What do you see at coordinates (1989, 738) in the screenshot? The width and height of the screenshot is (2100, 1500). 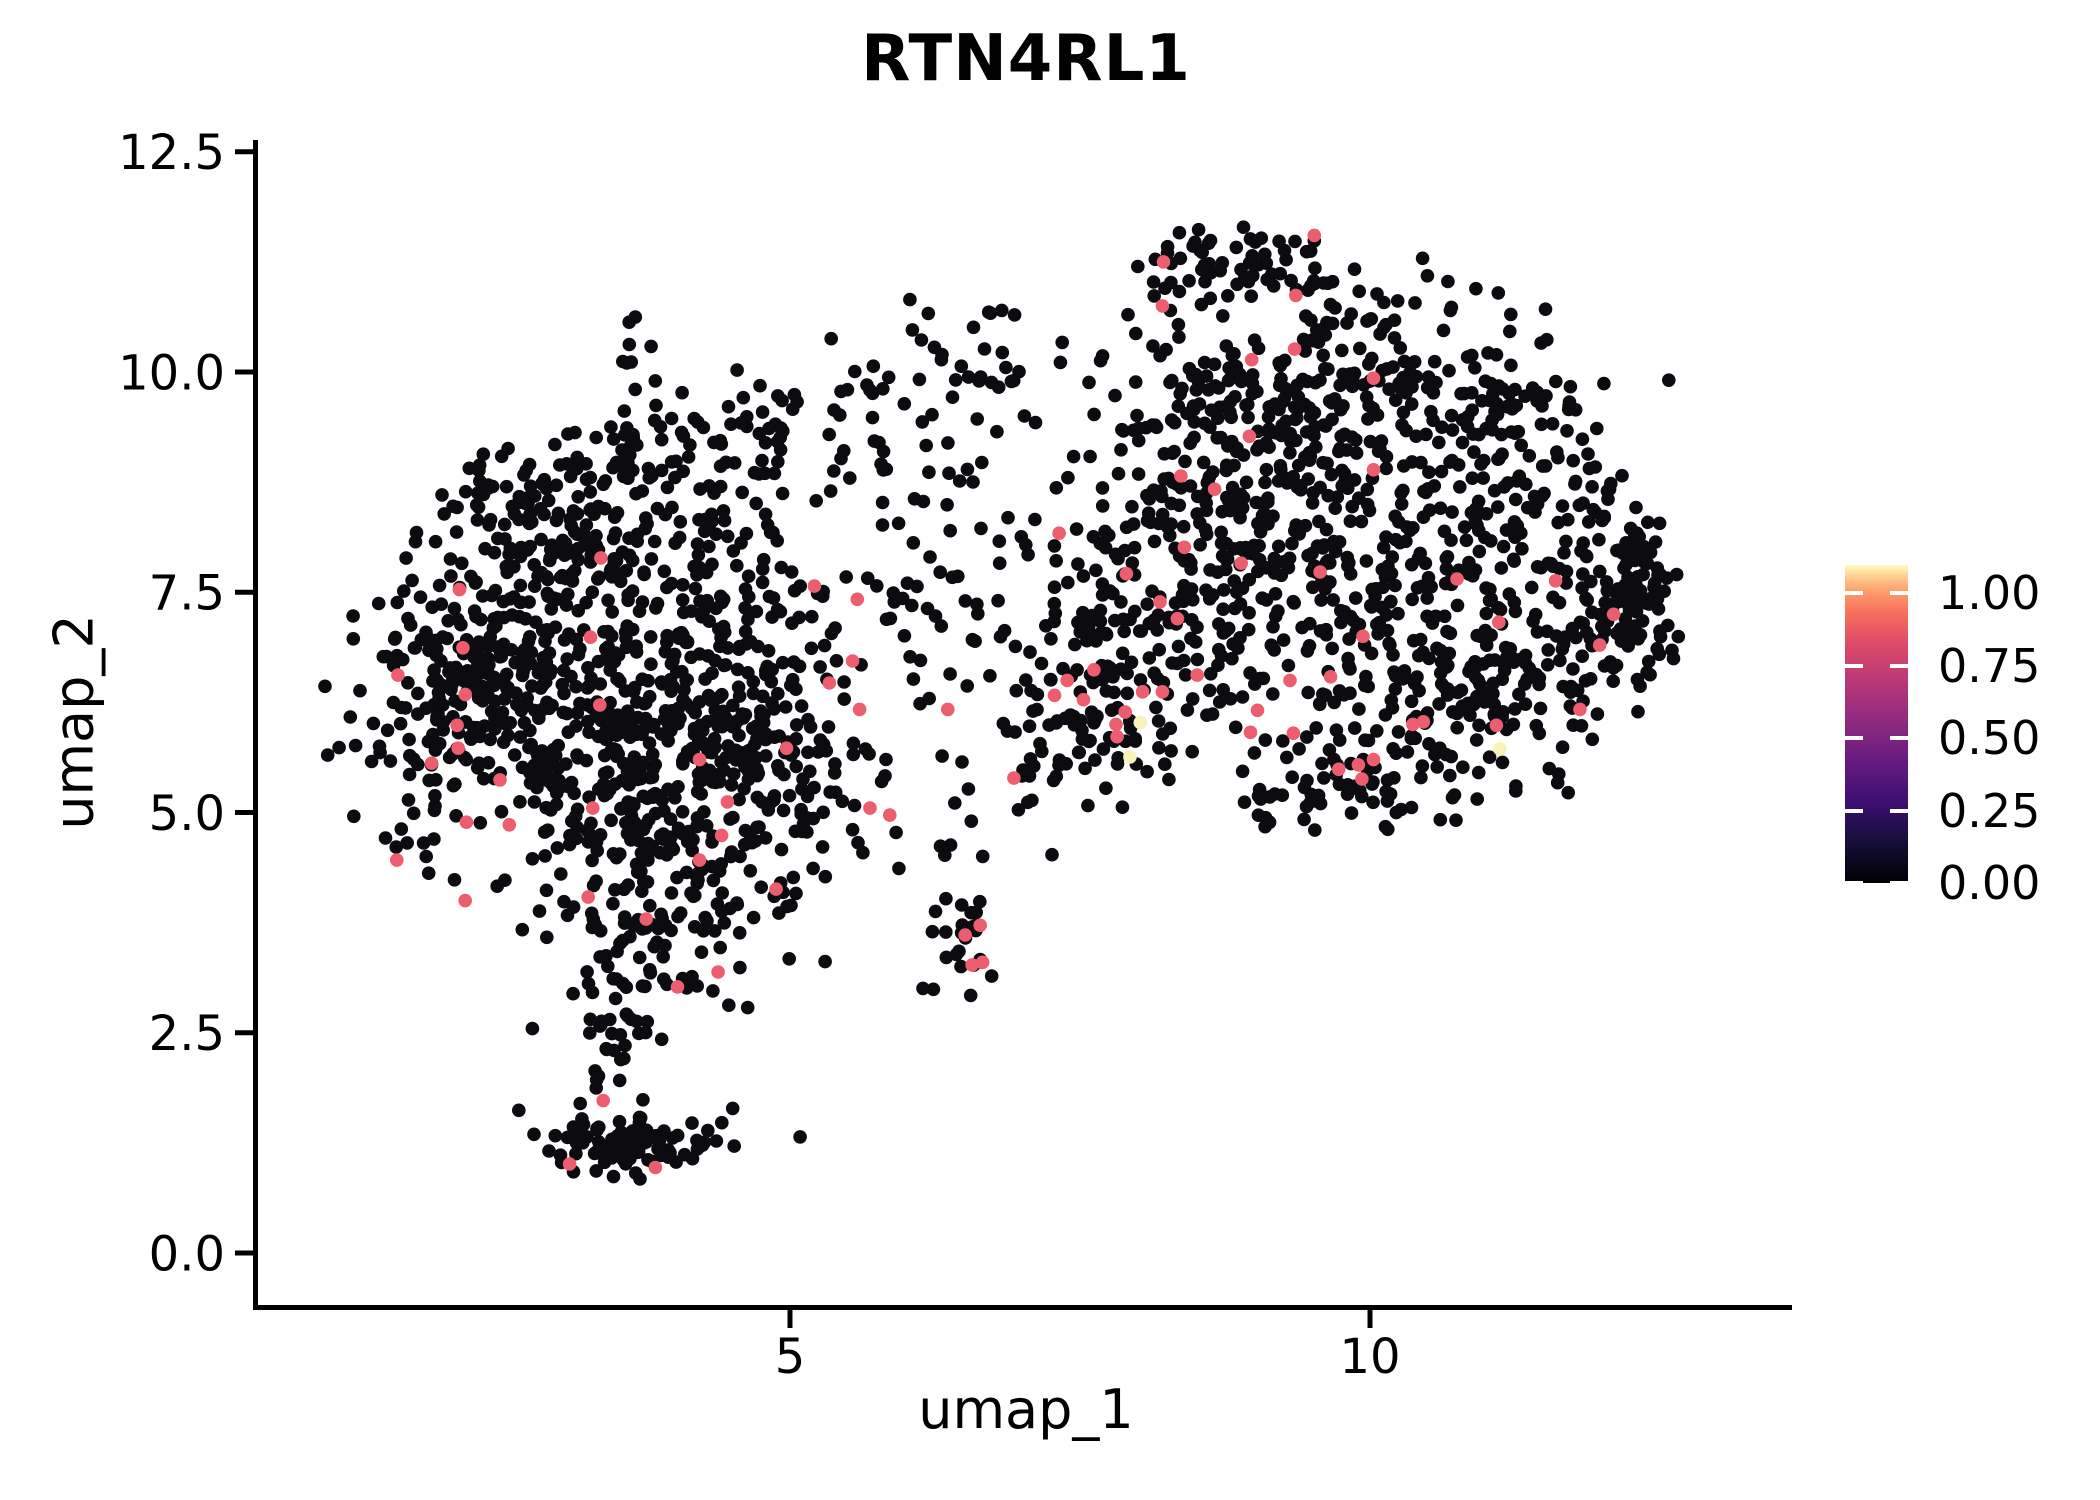 I see `colorbar-tick-label: 0.50` at bounding box center [1989, 738].